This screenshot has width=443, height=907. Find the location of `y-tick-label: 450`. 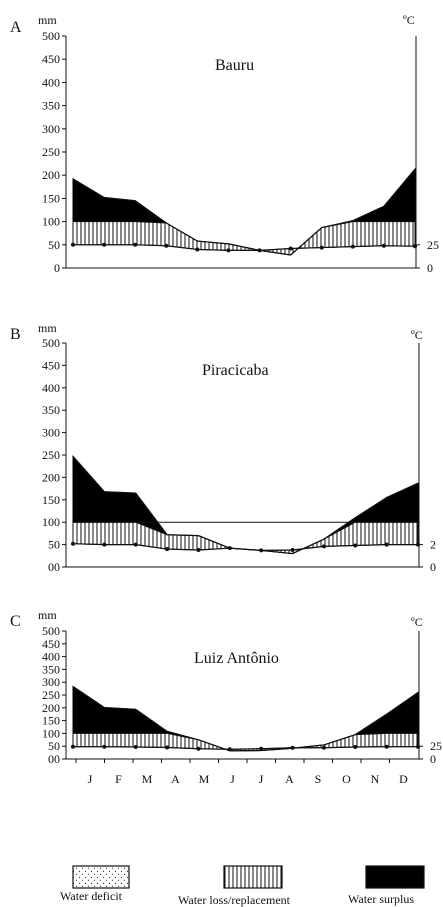

y-tick-label: 450 is located at coordinates (51, 59).